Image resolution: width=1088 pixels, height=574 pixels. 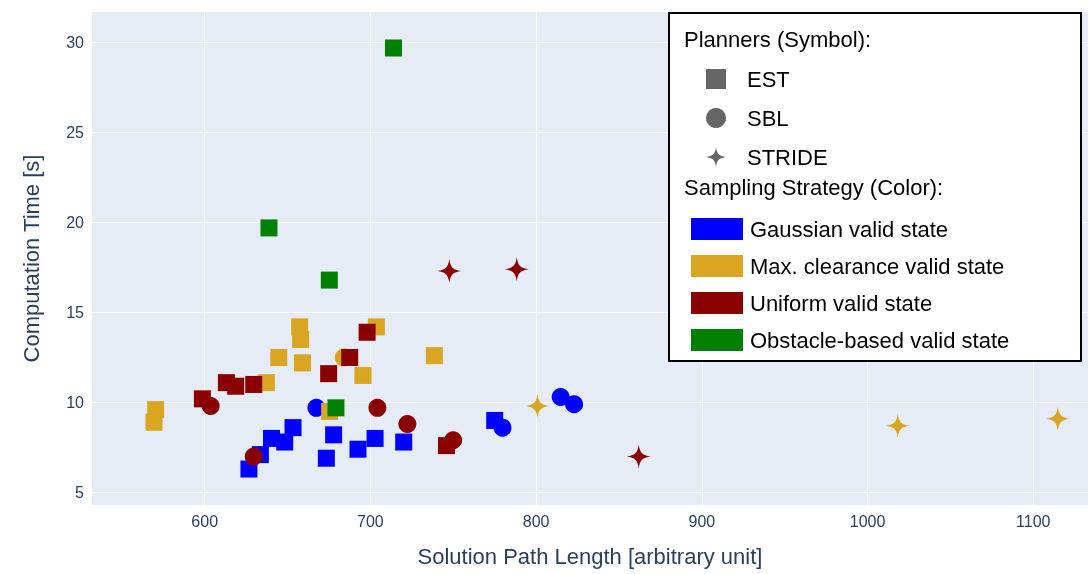 What do you see at coordinates (31, 258) in the screenshot?
I see `y-axis-title: Computation Time [s]` at bounding box center [31, 258].